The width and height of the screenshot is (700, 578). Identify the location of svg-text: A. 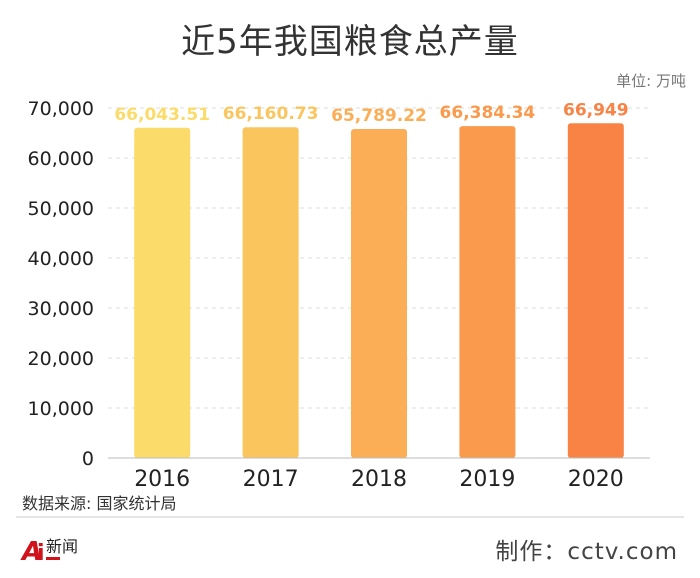
(31, 552).